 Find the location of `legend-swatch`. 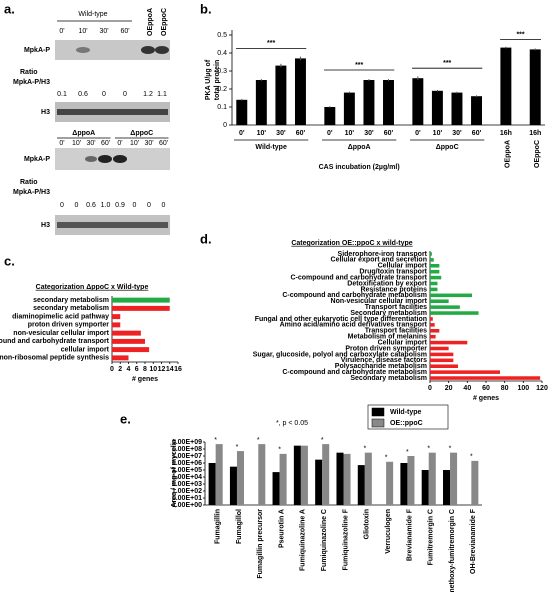

legend-swatch is located at coordinates (378, 423).